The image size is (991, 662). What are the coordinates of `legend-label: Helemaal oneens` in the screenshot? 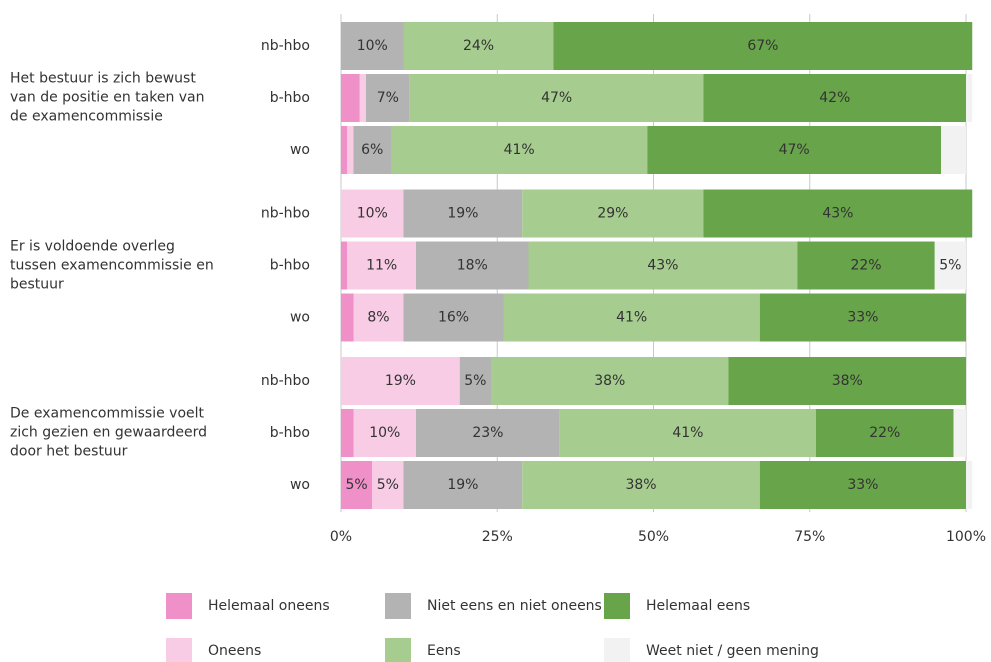 It's located at (269, 606).